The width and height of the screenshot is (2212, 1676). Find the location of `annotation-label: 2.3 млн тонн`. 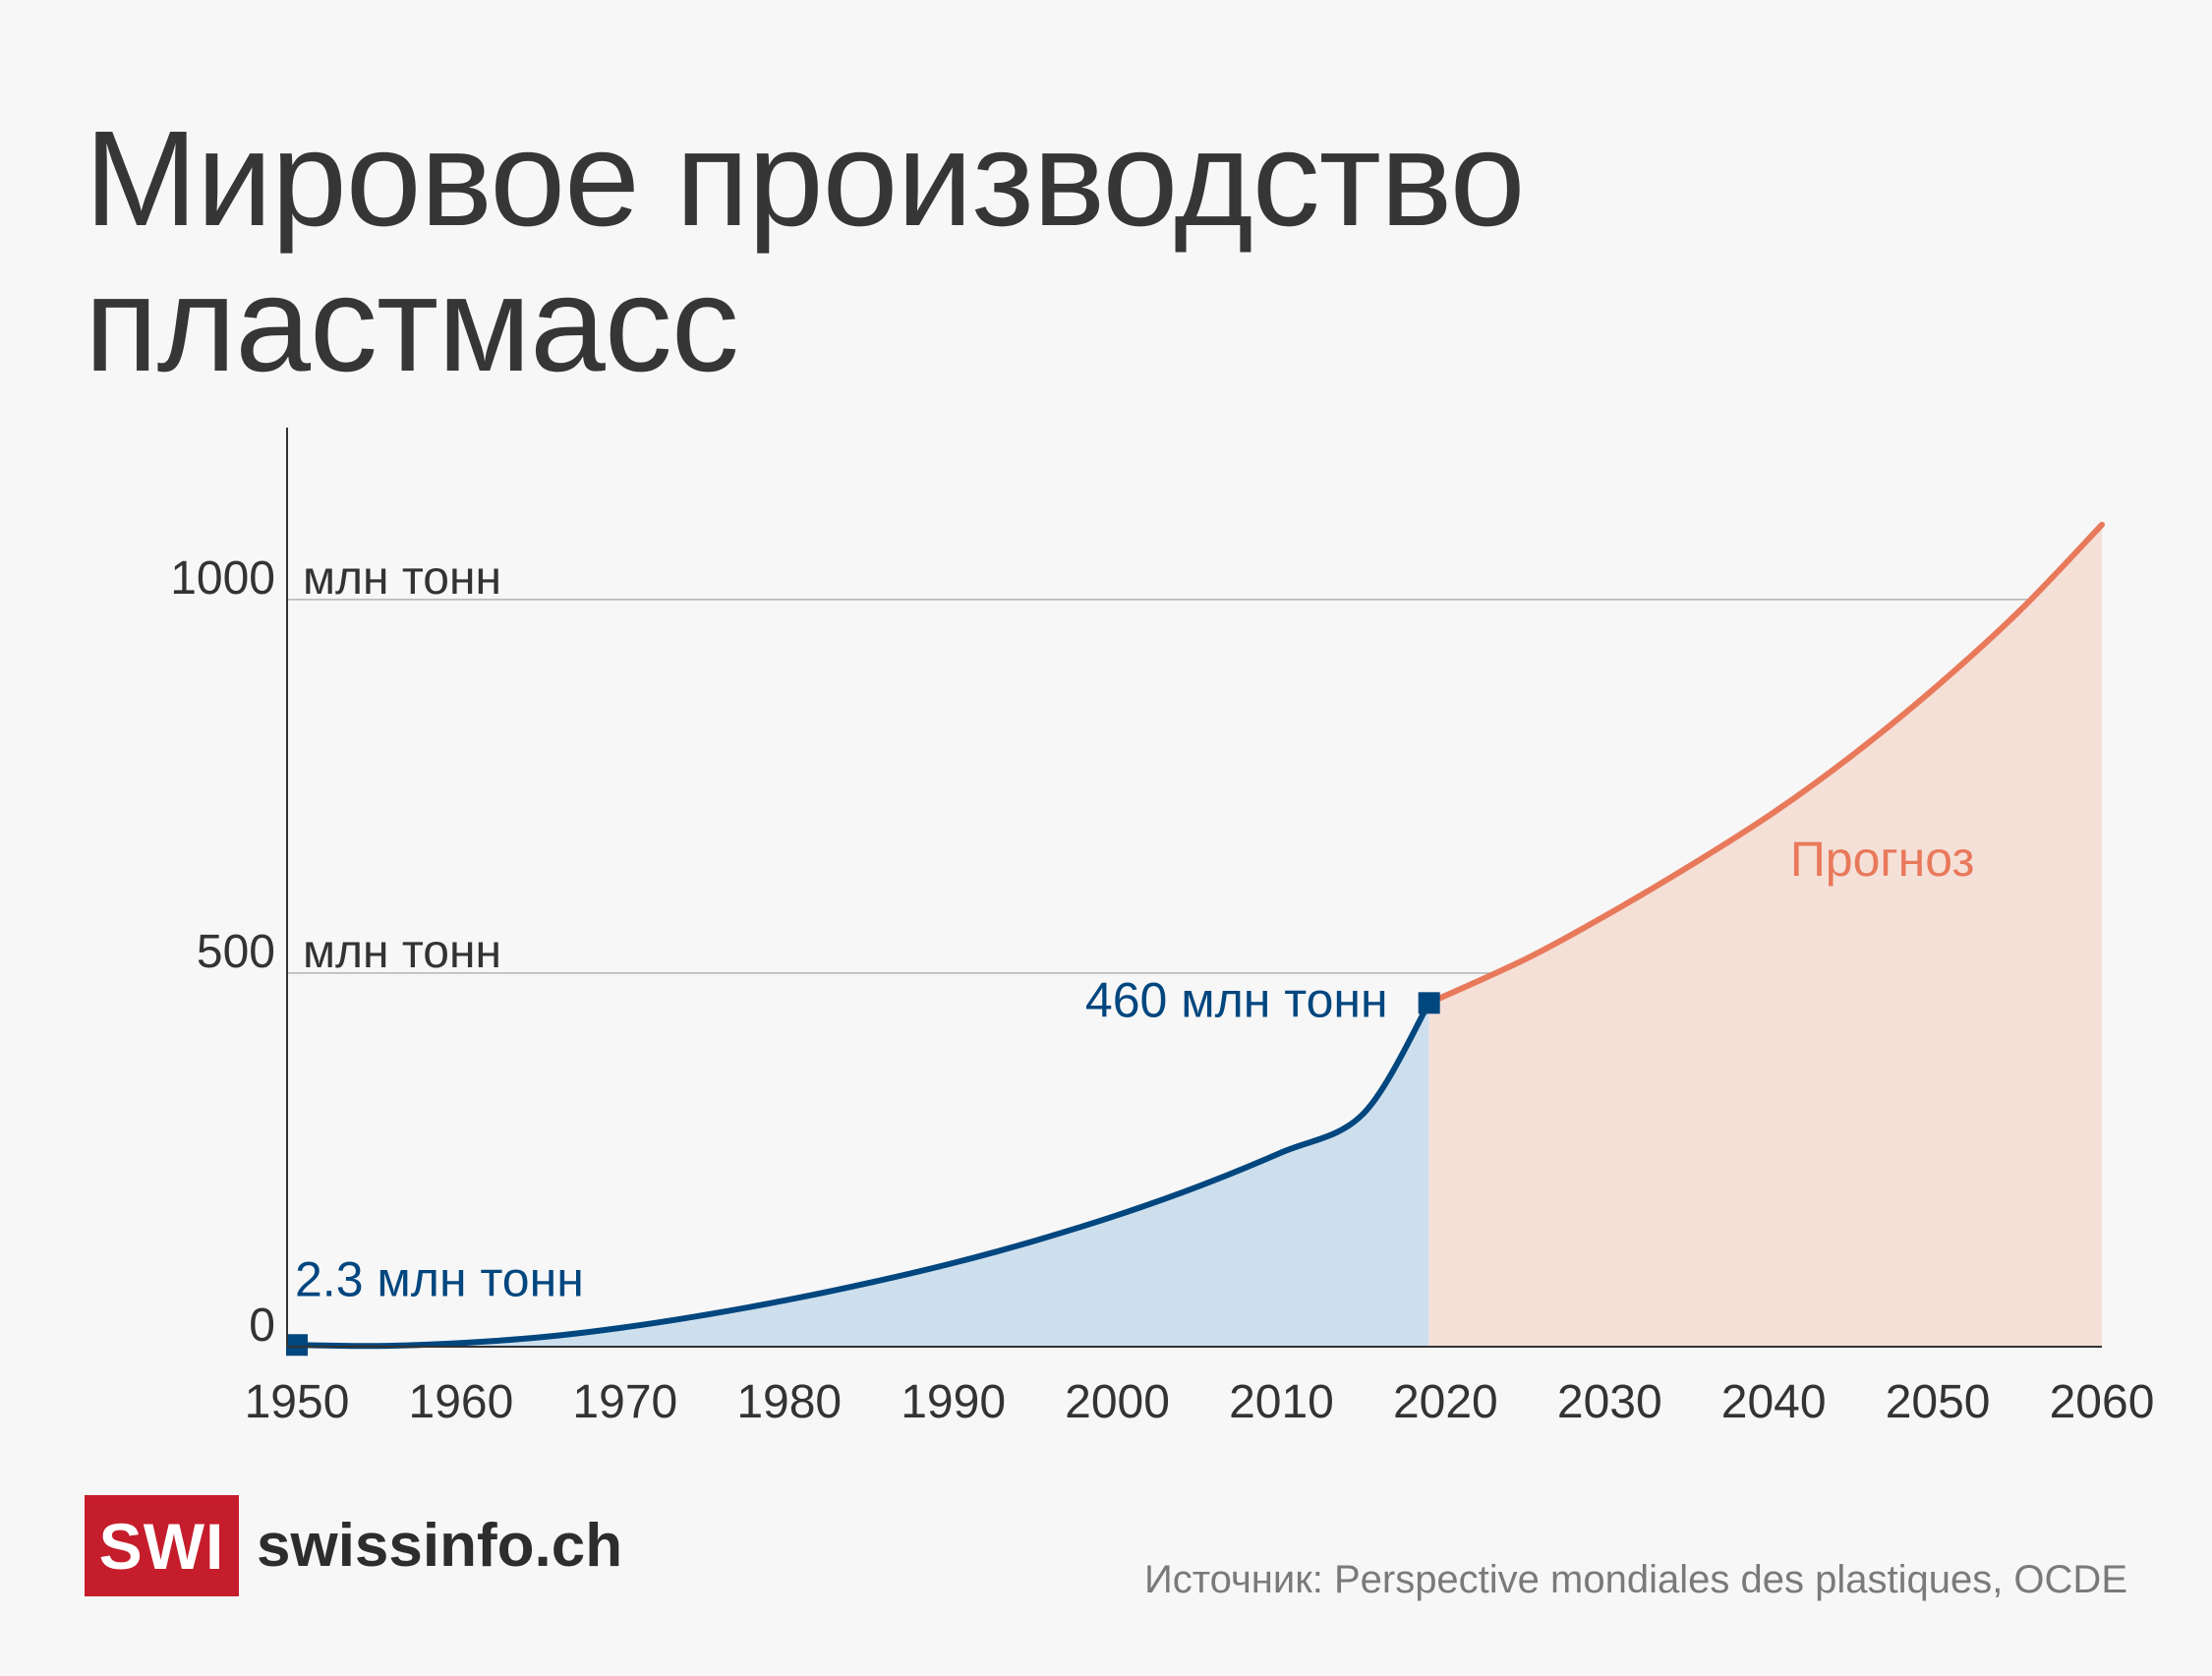

annotation-label: 2.3 млн тонн is located at coordinates (440, 1278).